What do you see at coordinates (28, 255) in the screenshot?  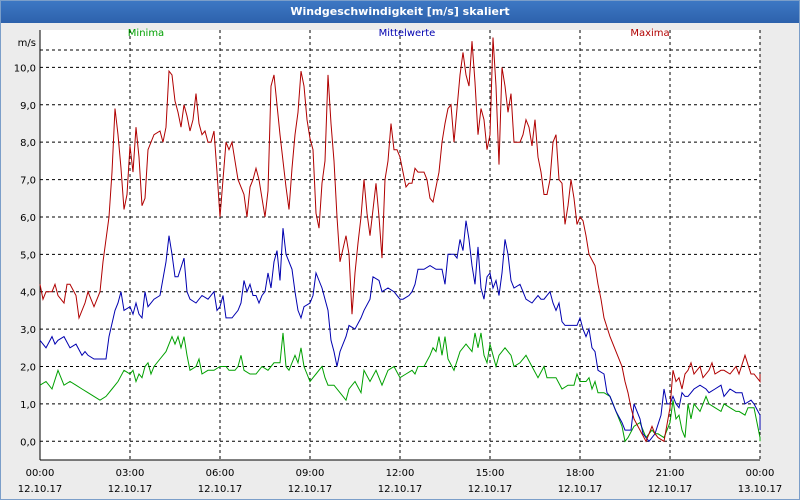 I see `y-tick-label: 5,0` at bounding box center [28, 255].